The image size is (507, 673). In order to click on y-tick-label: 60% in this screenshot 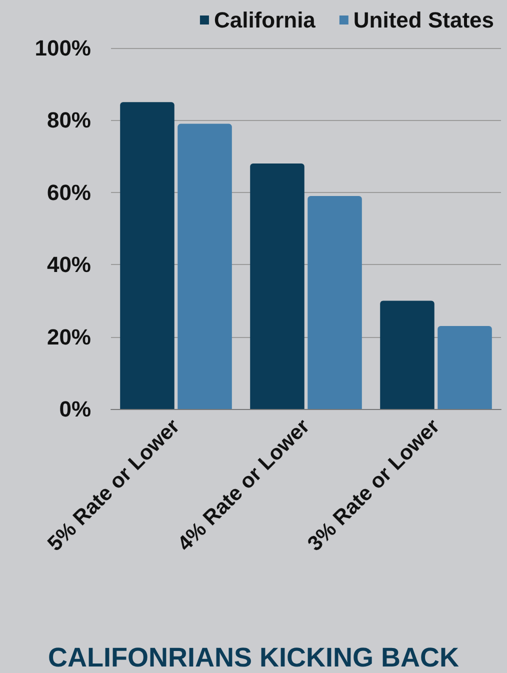, I will do `click(68, 192)`.